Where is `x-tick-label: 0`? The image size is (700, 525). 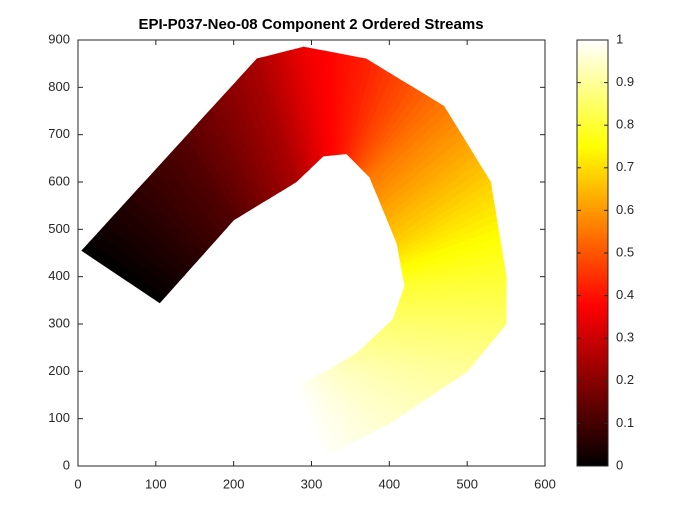
x-tick-label: 0 is located at coordinates (77, 483).